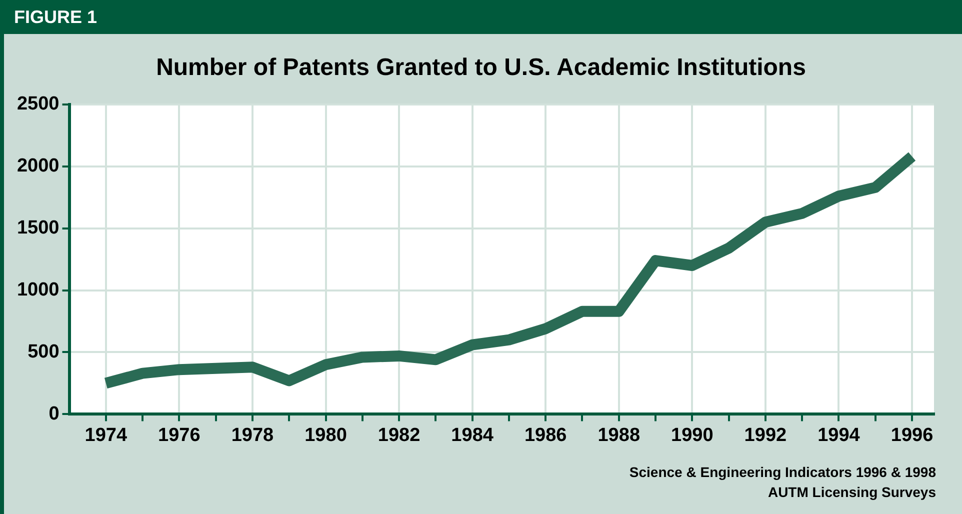 This screenshot has width=962, height=514. I want to click on text: Science & Engineering Indicators 1996 & 1998, so click(782, 472).